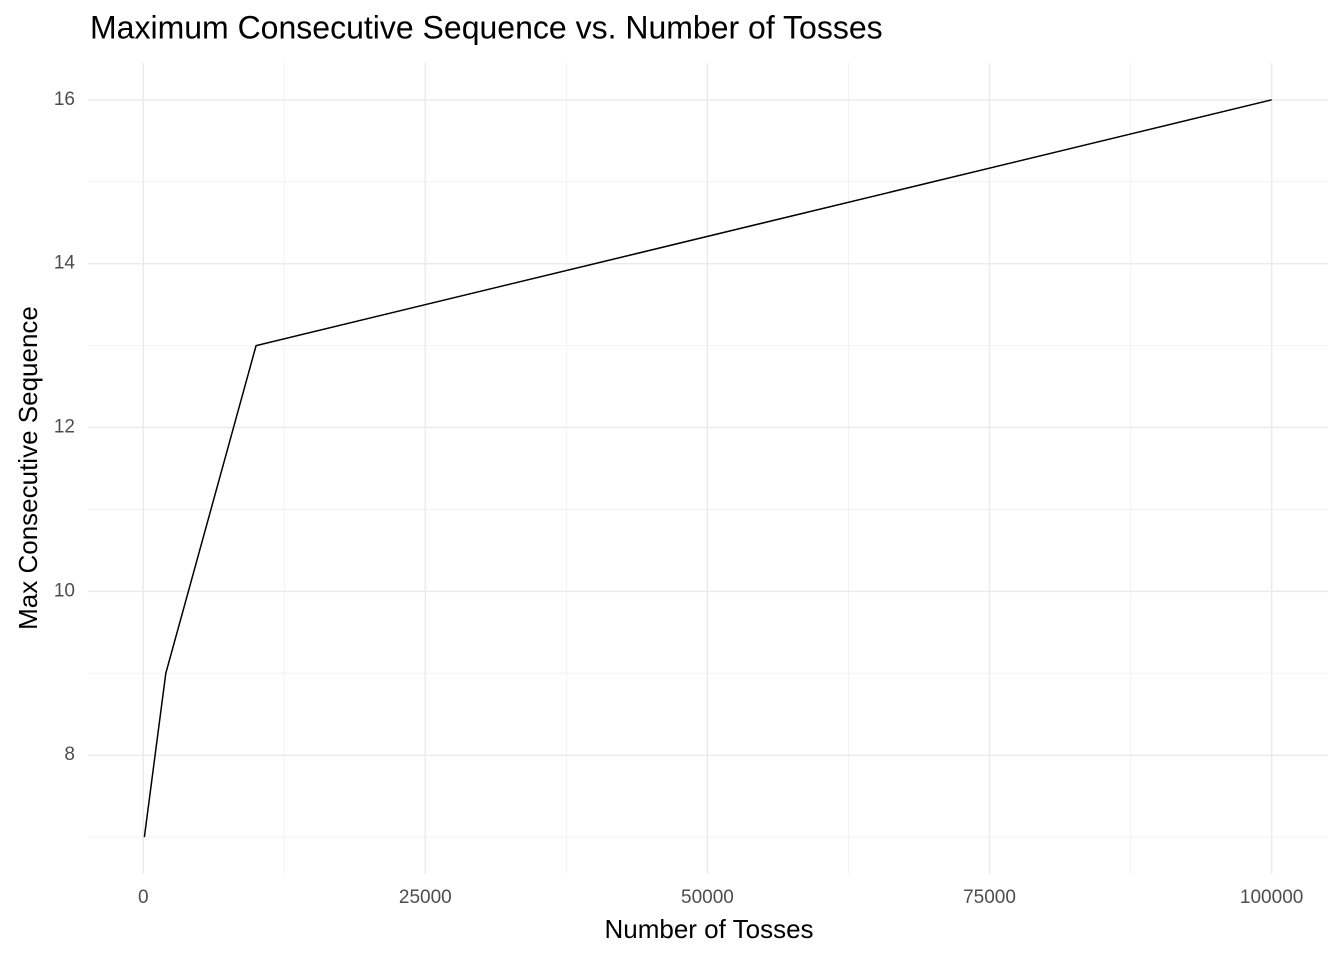  What do you see at coordinates (64, 427) in the screenshot?
I see `y-tick-label: 12` at bounding box center [64, 427].